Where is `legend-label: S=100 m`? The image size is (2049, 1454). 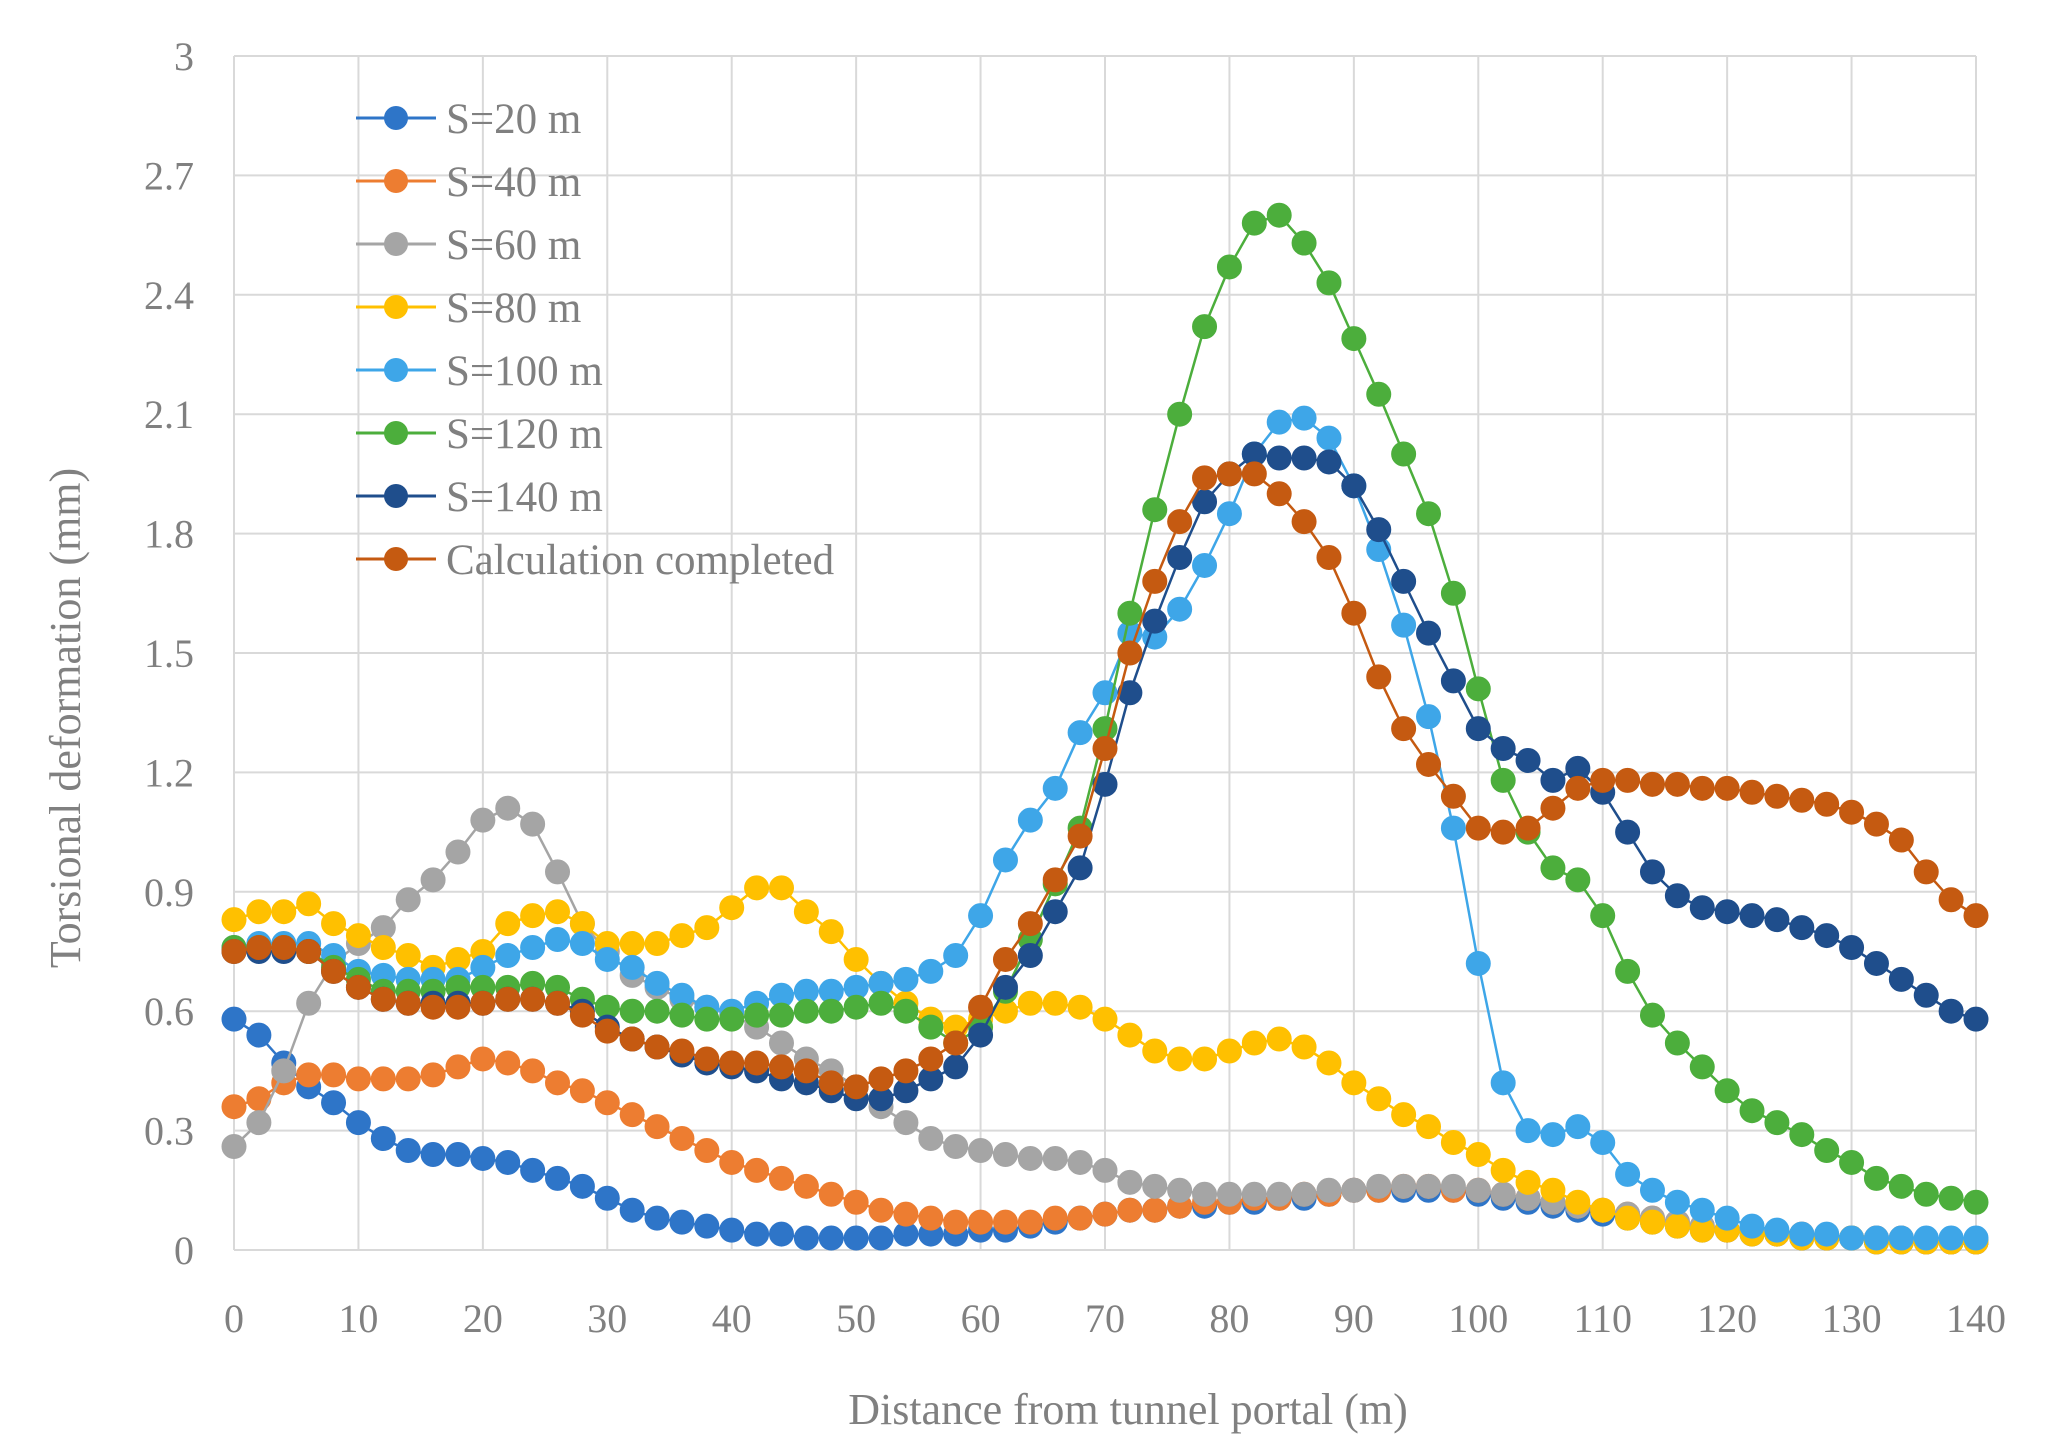 legend-label: S=100 m is located at coordinates (524, 371).